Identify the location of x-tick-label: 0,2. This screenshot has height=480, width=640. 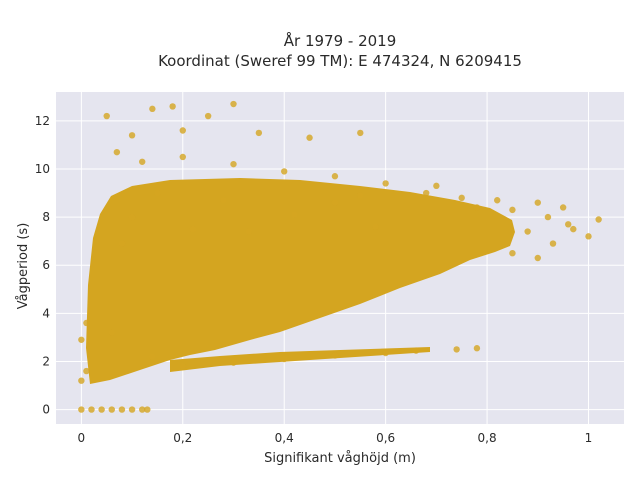
(182, 438).